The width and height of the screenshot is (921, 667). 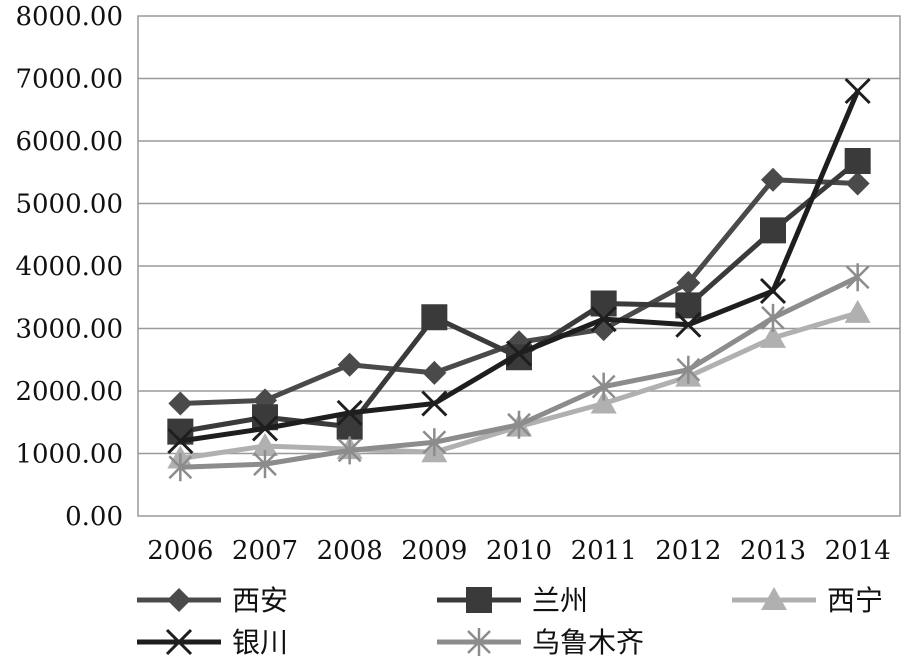 What do you see at coordinates (212, 642) in the screenshot?
I see `legend-item: 银川` at bounding box center [212, 642].